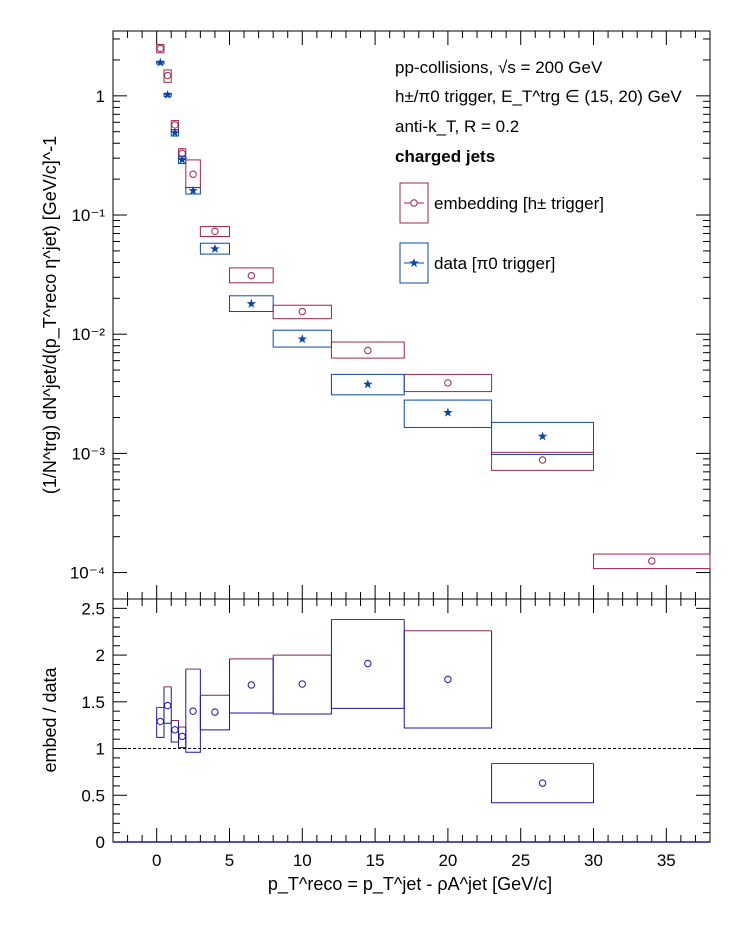  Describe the element at coordinates (499, 67) in the screenshot. I see `annotation-collisions: pp-collisions, √s = 200 GeV` at that location.